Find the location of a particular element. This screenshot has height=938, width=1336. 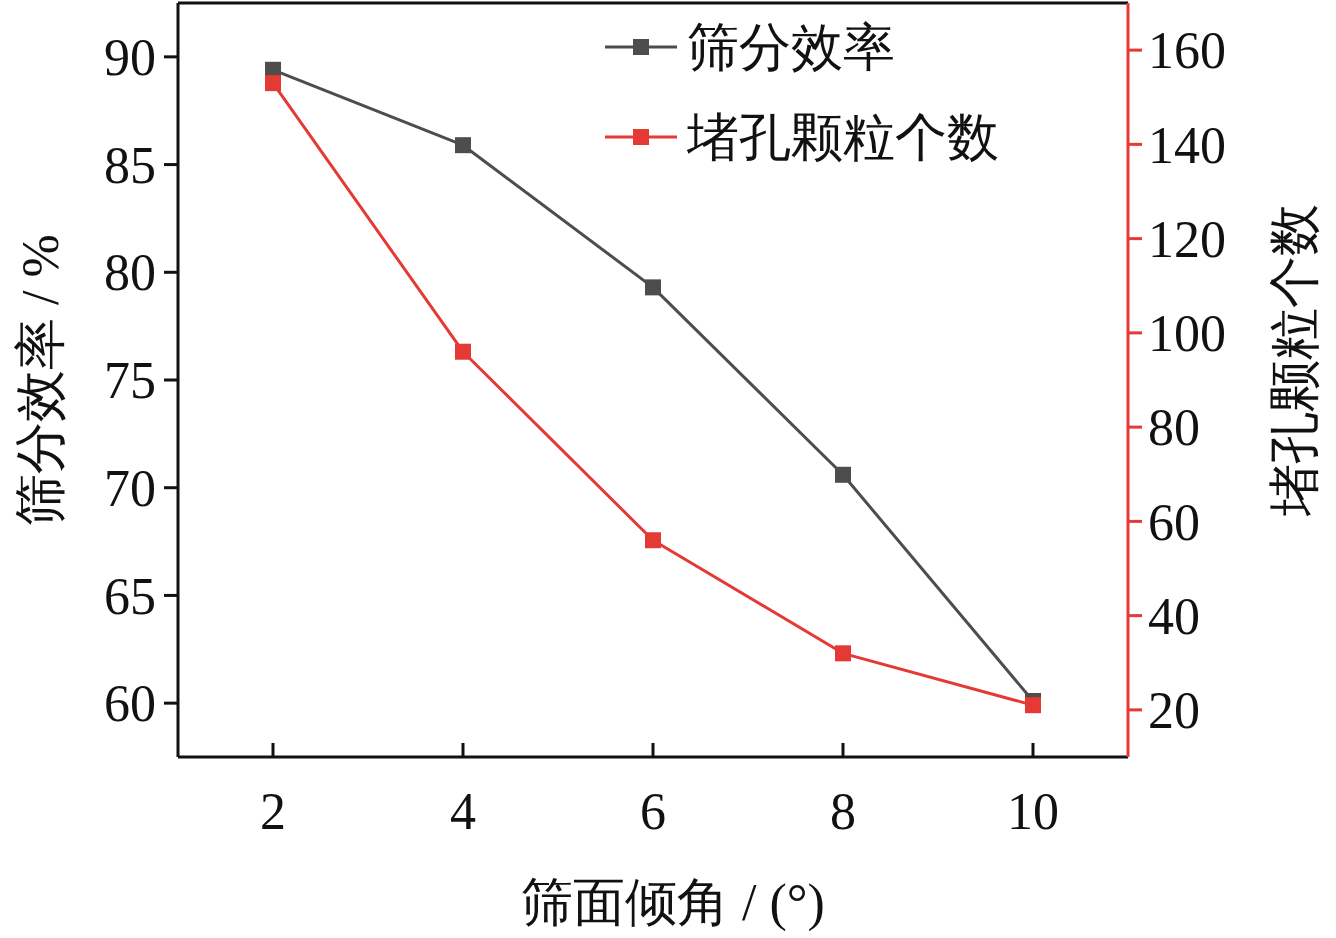

y2-tick-label: 60 is located at coordinates (1174, 522).